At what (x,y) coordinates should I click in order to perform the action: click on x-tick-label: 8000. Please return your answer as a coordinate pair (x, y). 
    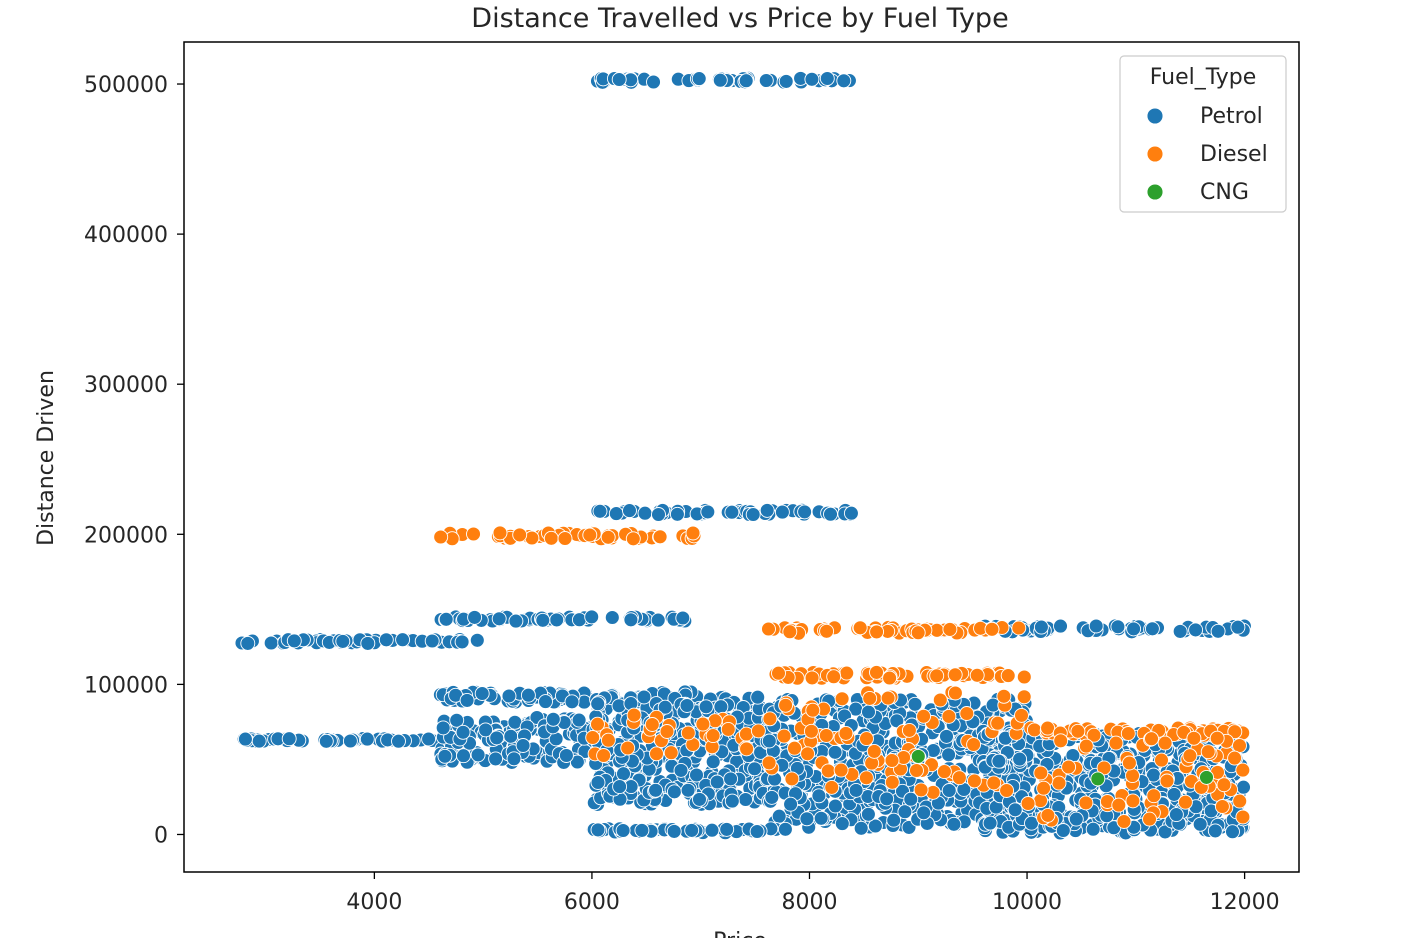
    Looking at the image, I should click on (809, 902).